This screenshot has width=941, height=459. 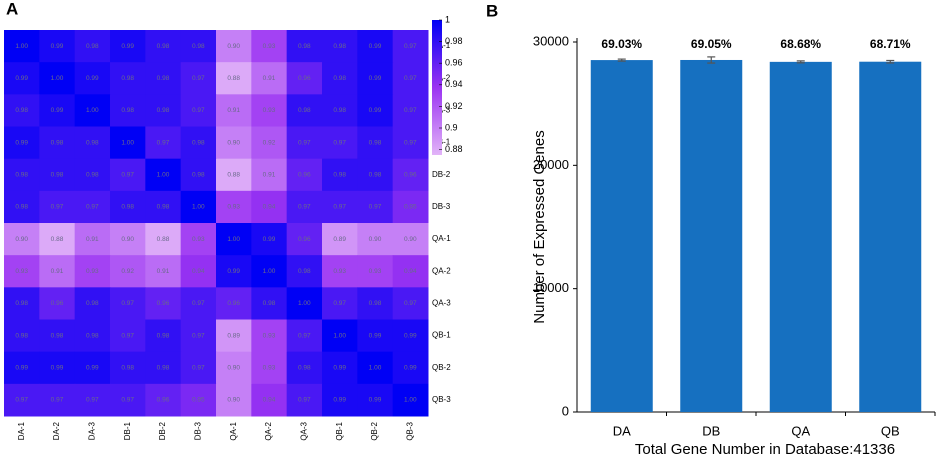 What do you see at coordinates (162, 430) in the screenshot?
I see `column-label: DB-2` at bounding box center [162, 430].